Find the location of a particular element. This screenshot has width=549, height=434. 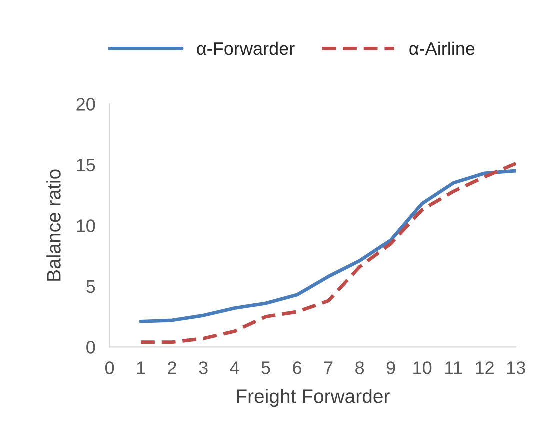

x-tick-label: 10 is located at coordinates (423, 368).